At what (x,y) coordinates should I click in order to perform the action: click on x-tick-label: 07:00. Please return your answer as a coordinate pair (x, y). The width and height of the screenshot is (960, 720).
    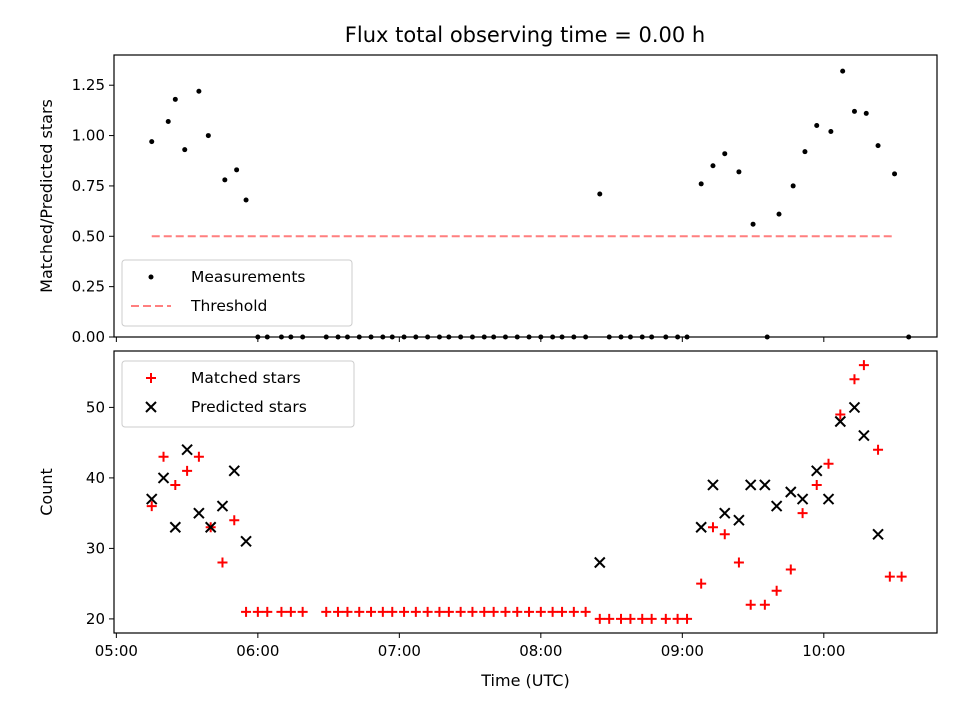
    Looking at the image, I should click on (399, 651).